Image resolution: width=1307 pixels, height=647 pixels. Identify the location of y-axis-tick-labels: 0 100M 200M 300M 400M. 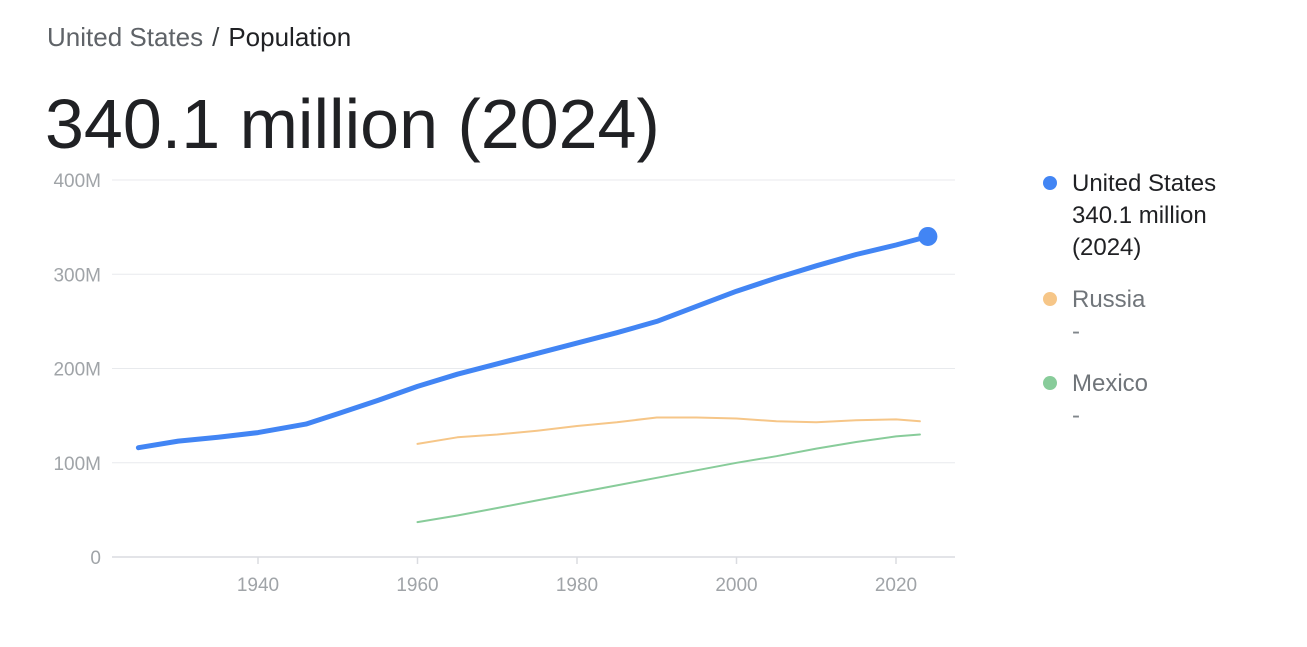
(77, 370).